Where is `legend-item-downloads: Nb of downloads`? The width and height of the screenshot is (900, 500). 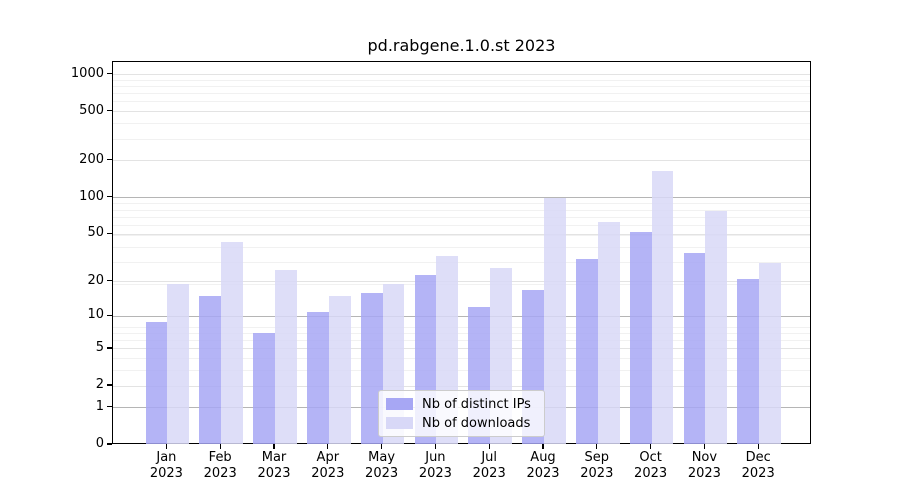 legend-item-downloads: Nb of downloads is located at coordinates (461, 423).